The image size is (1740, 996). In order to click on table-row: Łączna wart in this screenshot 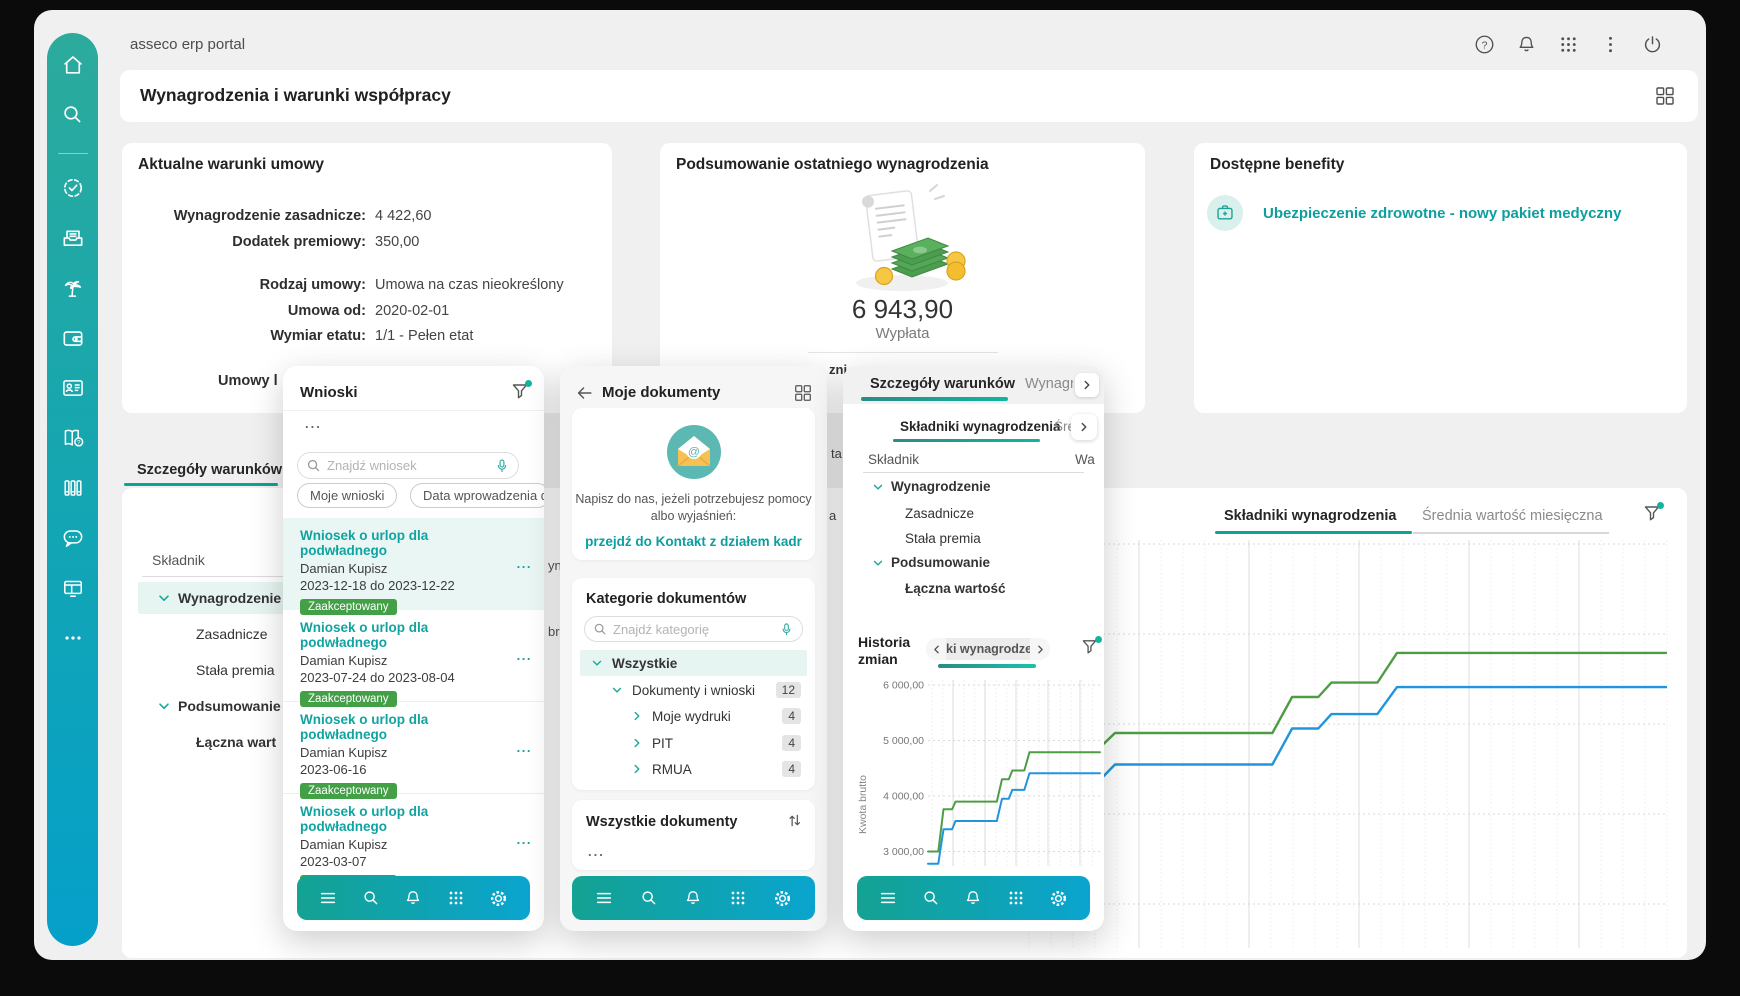, I will do `click(236, 742)`.